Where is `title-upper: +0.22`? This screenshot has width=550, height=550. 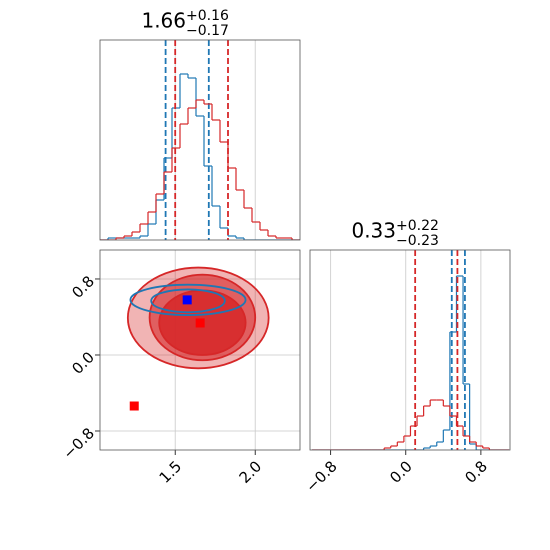 title-upper: +0.22 is located at coordinates (417, 226).